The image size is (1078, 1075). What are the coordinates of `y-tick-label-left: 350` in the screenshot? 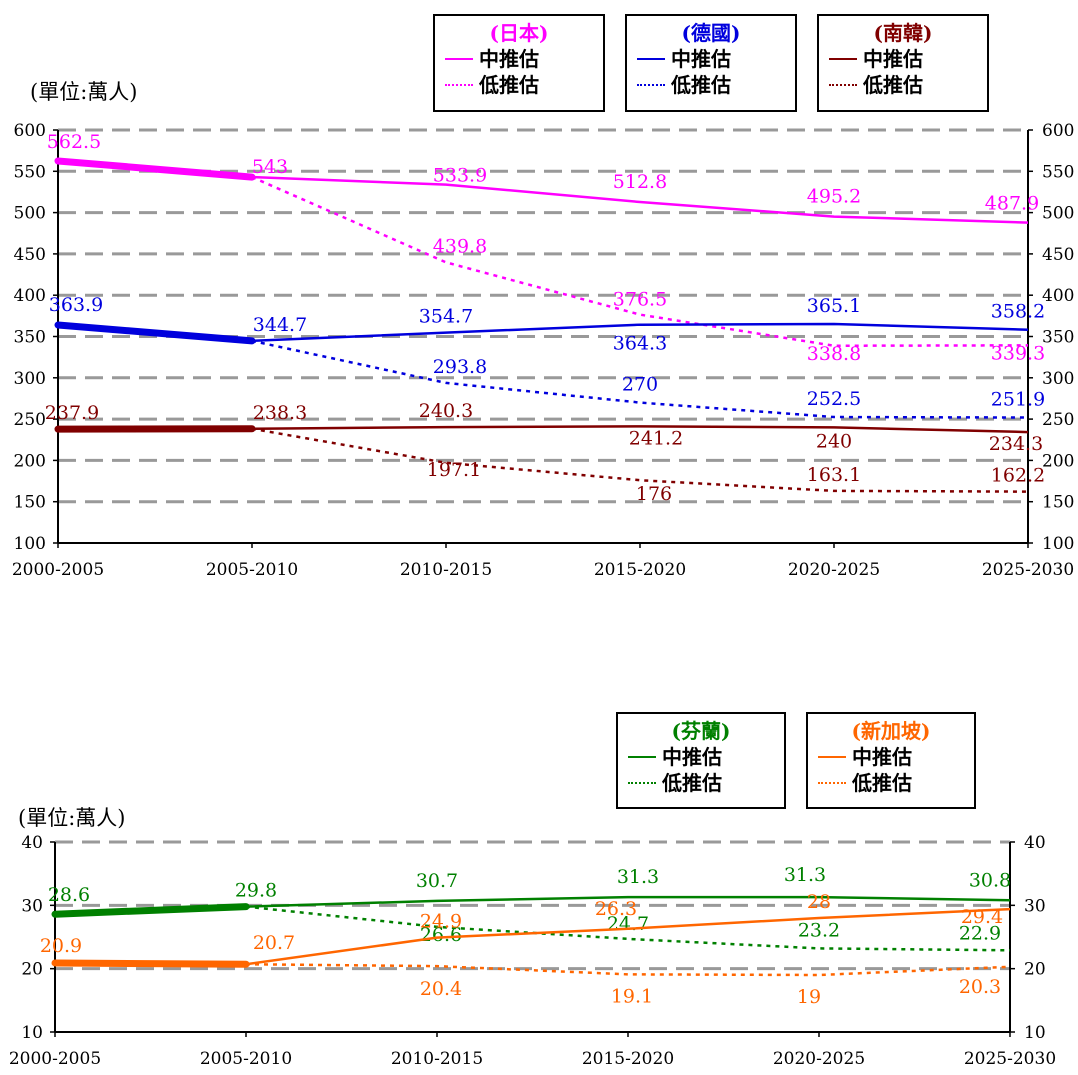 It's located at (30, 338).